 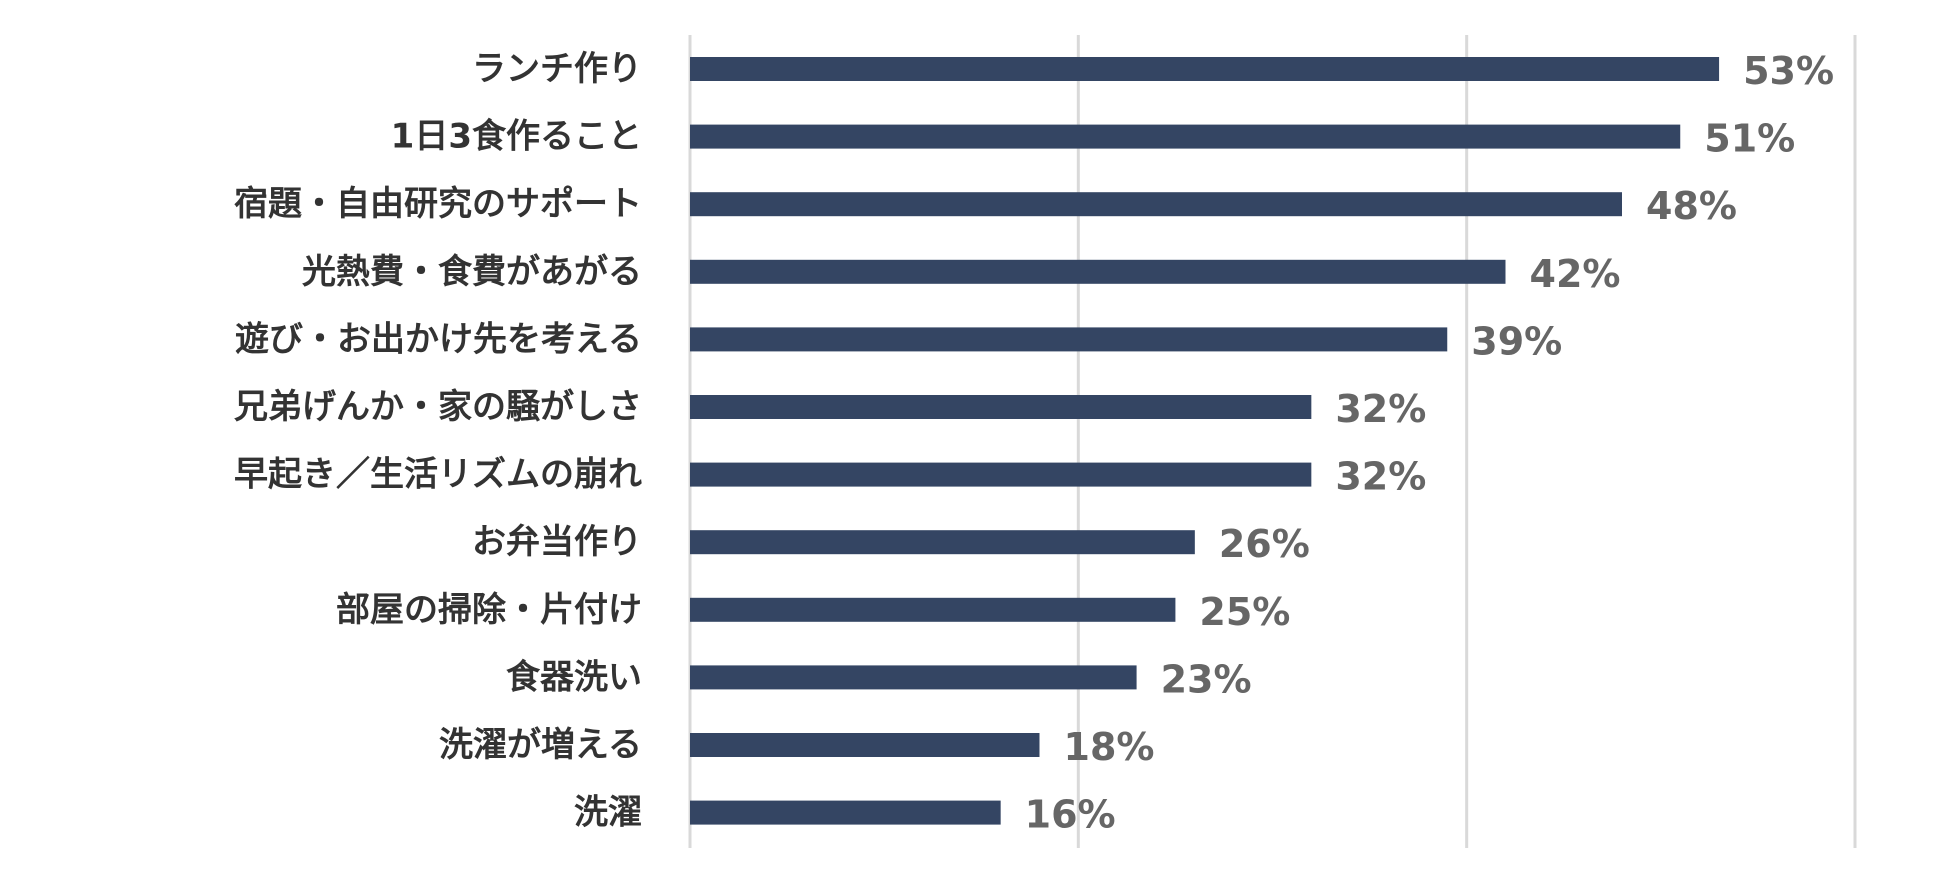 What do you see at coordinates (1070, 815) in the screenshot?
I see `data-label: 16%` at bounding box center [1070, 815].